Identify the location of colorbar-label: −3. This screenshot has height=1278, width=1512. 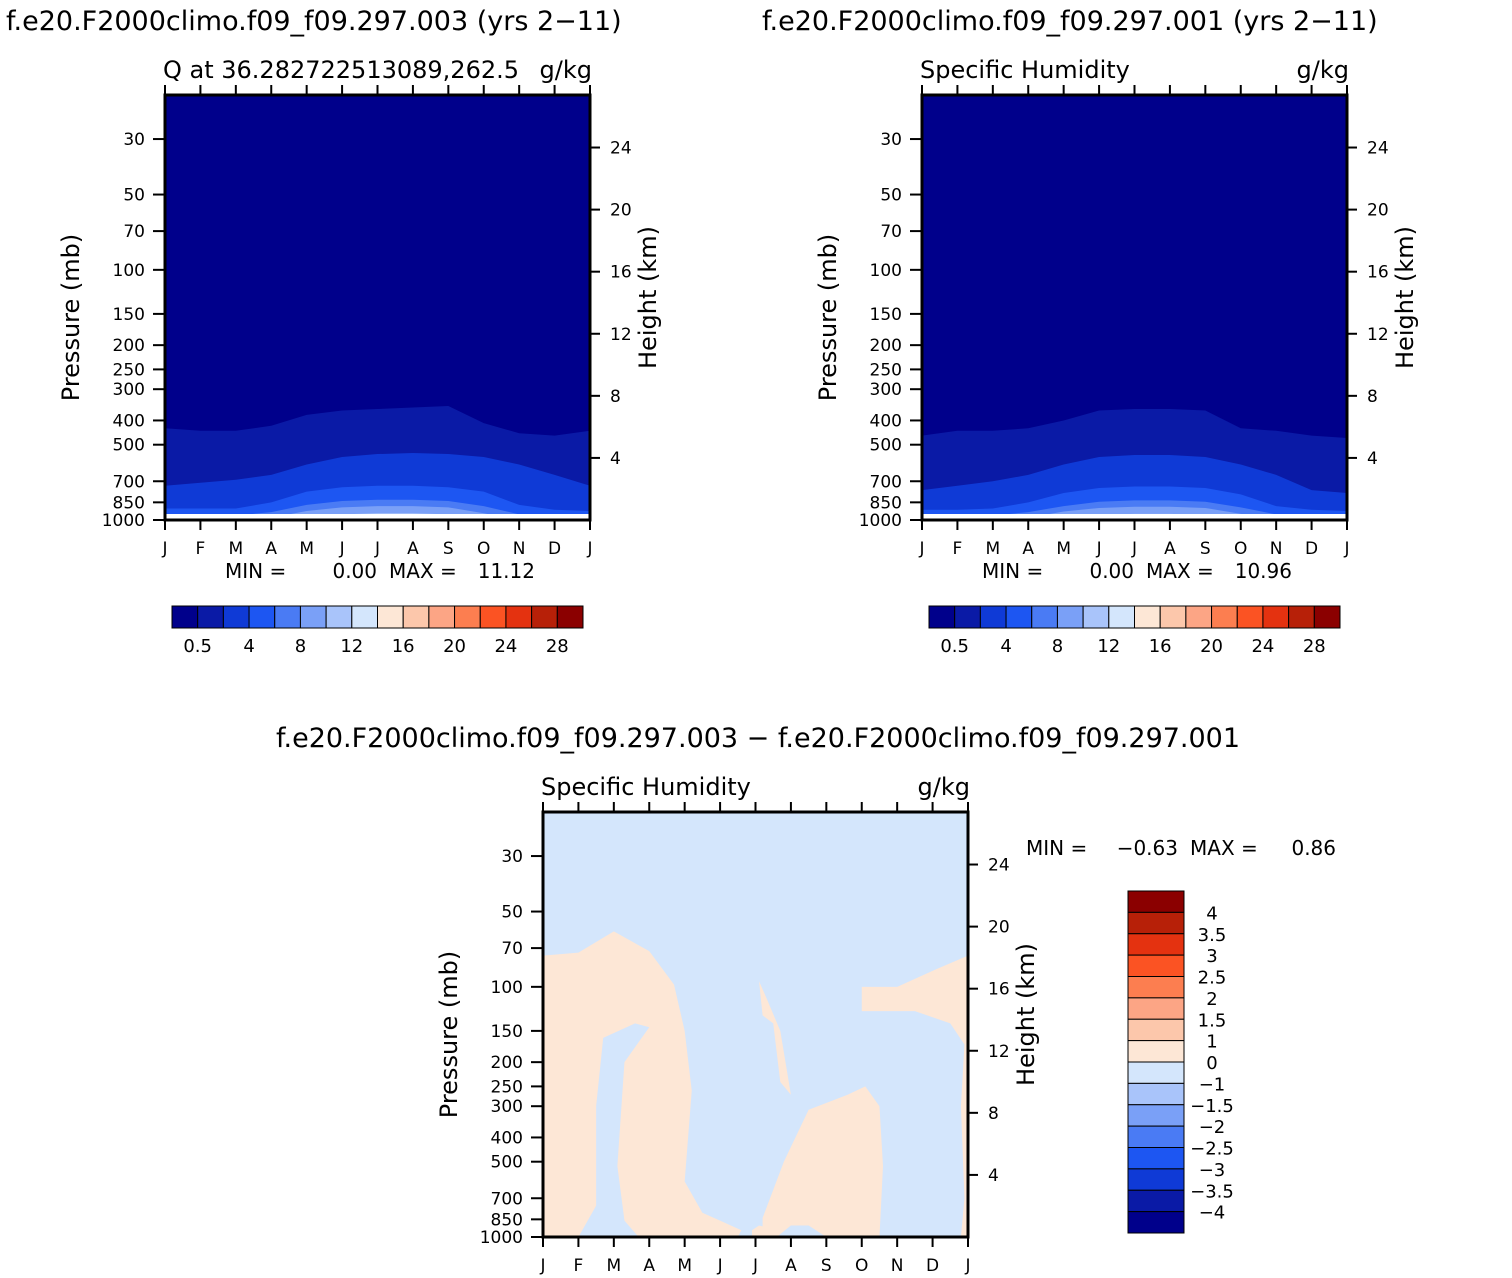
(1212, 1170).